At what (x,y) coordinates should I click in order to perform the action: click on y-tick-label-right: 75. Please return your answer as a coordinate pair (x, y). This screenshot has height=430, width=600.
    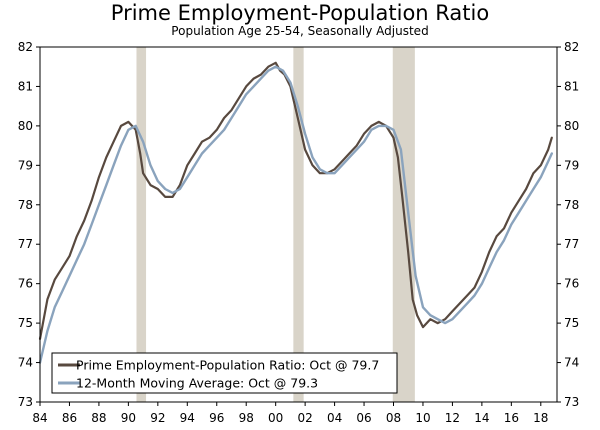
    Looking at the image, I should click on (571, 323).